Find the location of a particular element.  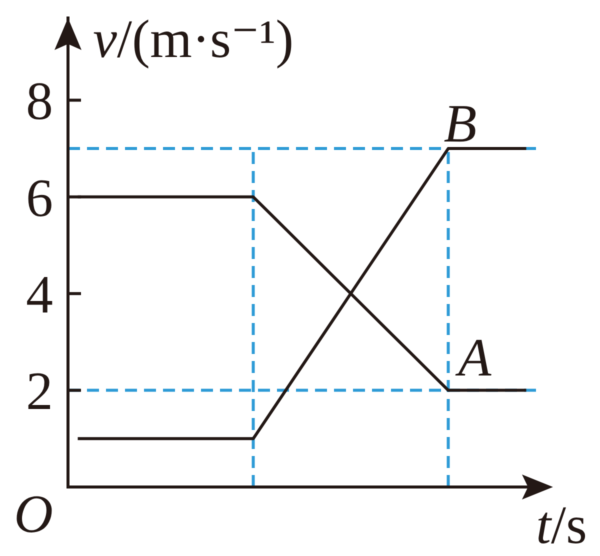

x-axis-title: t/s is located at coordinates (561, 525).